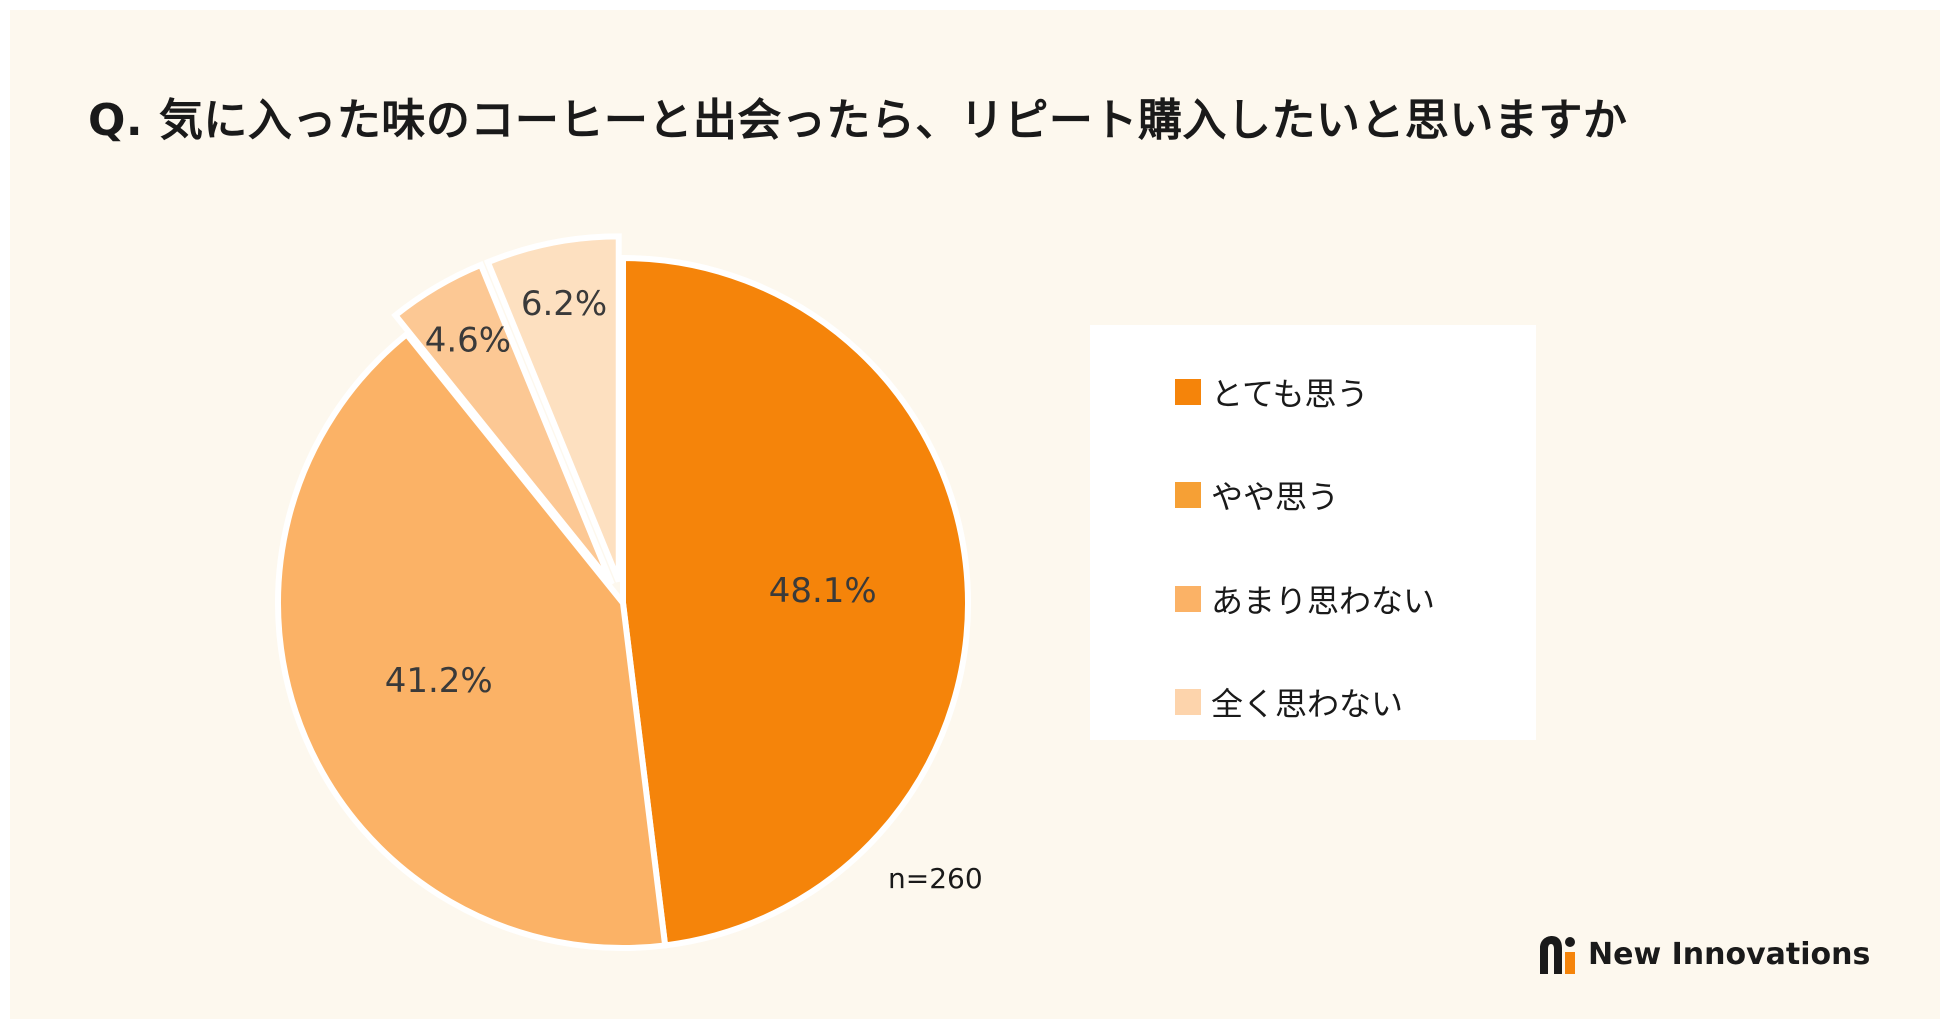 The image size is (1950, 1029). I want to click on legend-label-3: 全く思わない, so click(1307, 704).